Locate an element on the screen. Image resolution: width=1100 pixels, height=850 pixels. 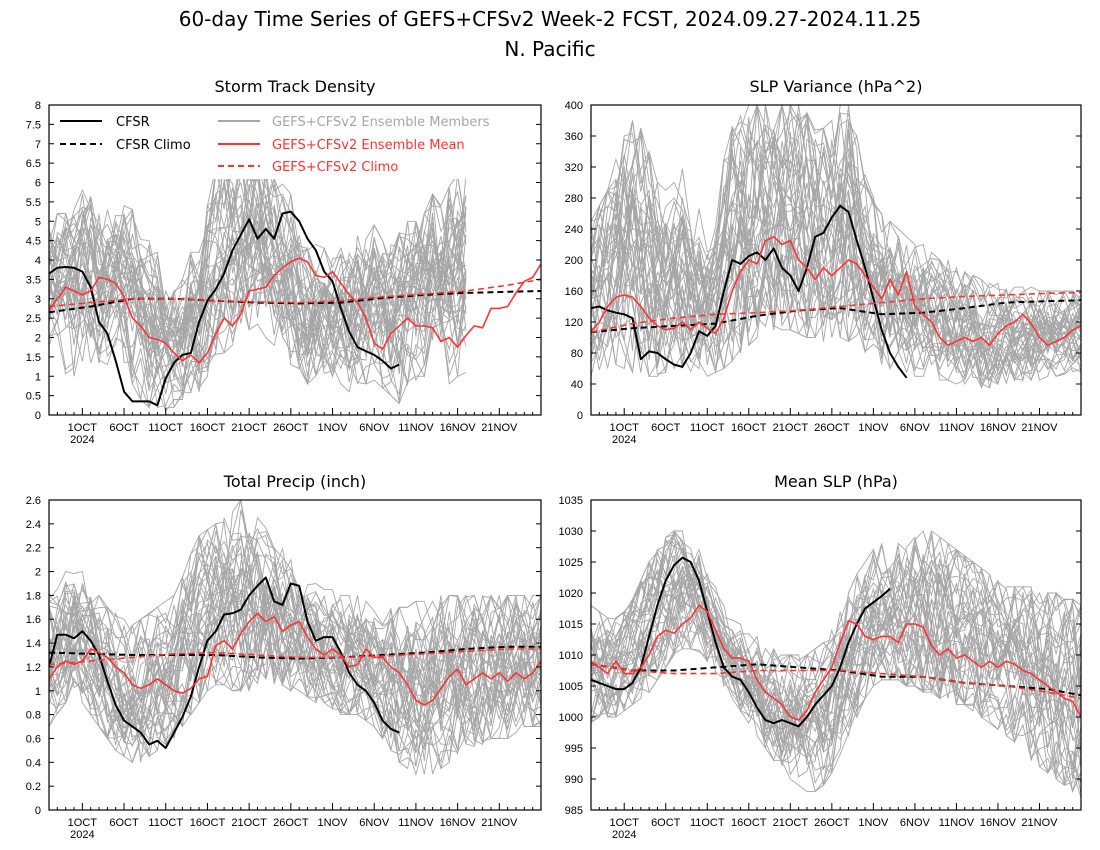
y-tick-label: 320 is located at coordinates (574, 168).